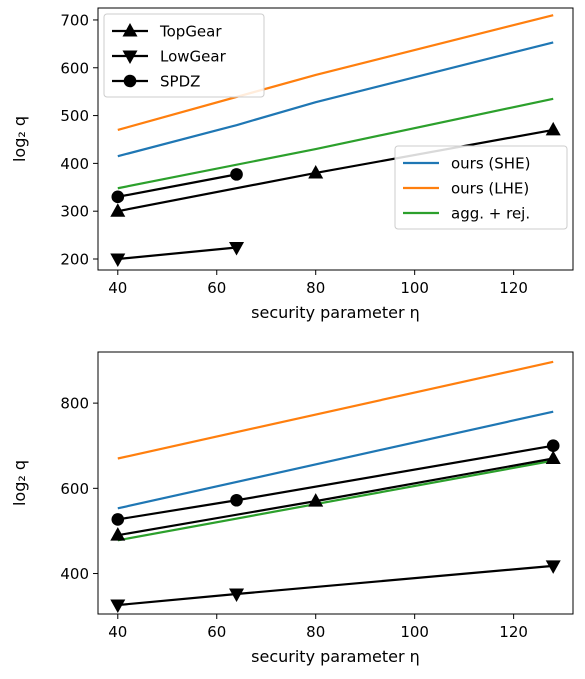 This screenshot has height=679, width=585. Describe the element at coordinates (74, 404) in the screenshot. I see `y-tick-label: 800` at that location.